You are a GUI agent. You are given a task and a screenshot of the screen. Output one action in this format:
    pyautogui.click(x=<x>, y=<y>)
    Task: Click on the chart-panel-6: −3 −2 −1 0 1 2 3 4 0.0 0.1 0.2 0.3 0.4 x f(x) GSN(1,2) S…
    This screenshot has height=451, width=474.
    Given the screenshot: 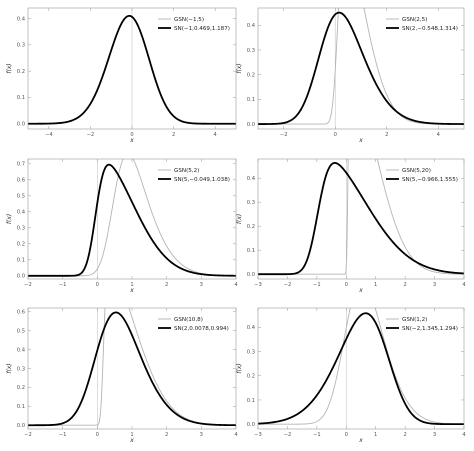 What is the action you would take?
    pyautogui.click(x=351, y=375)
    